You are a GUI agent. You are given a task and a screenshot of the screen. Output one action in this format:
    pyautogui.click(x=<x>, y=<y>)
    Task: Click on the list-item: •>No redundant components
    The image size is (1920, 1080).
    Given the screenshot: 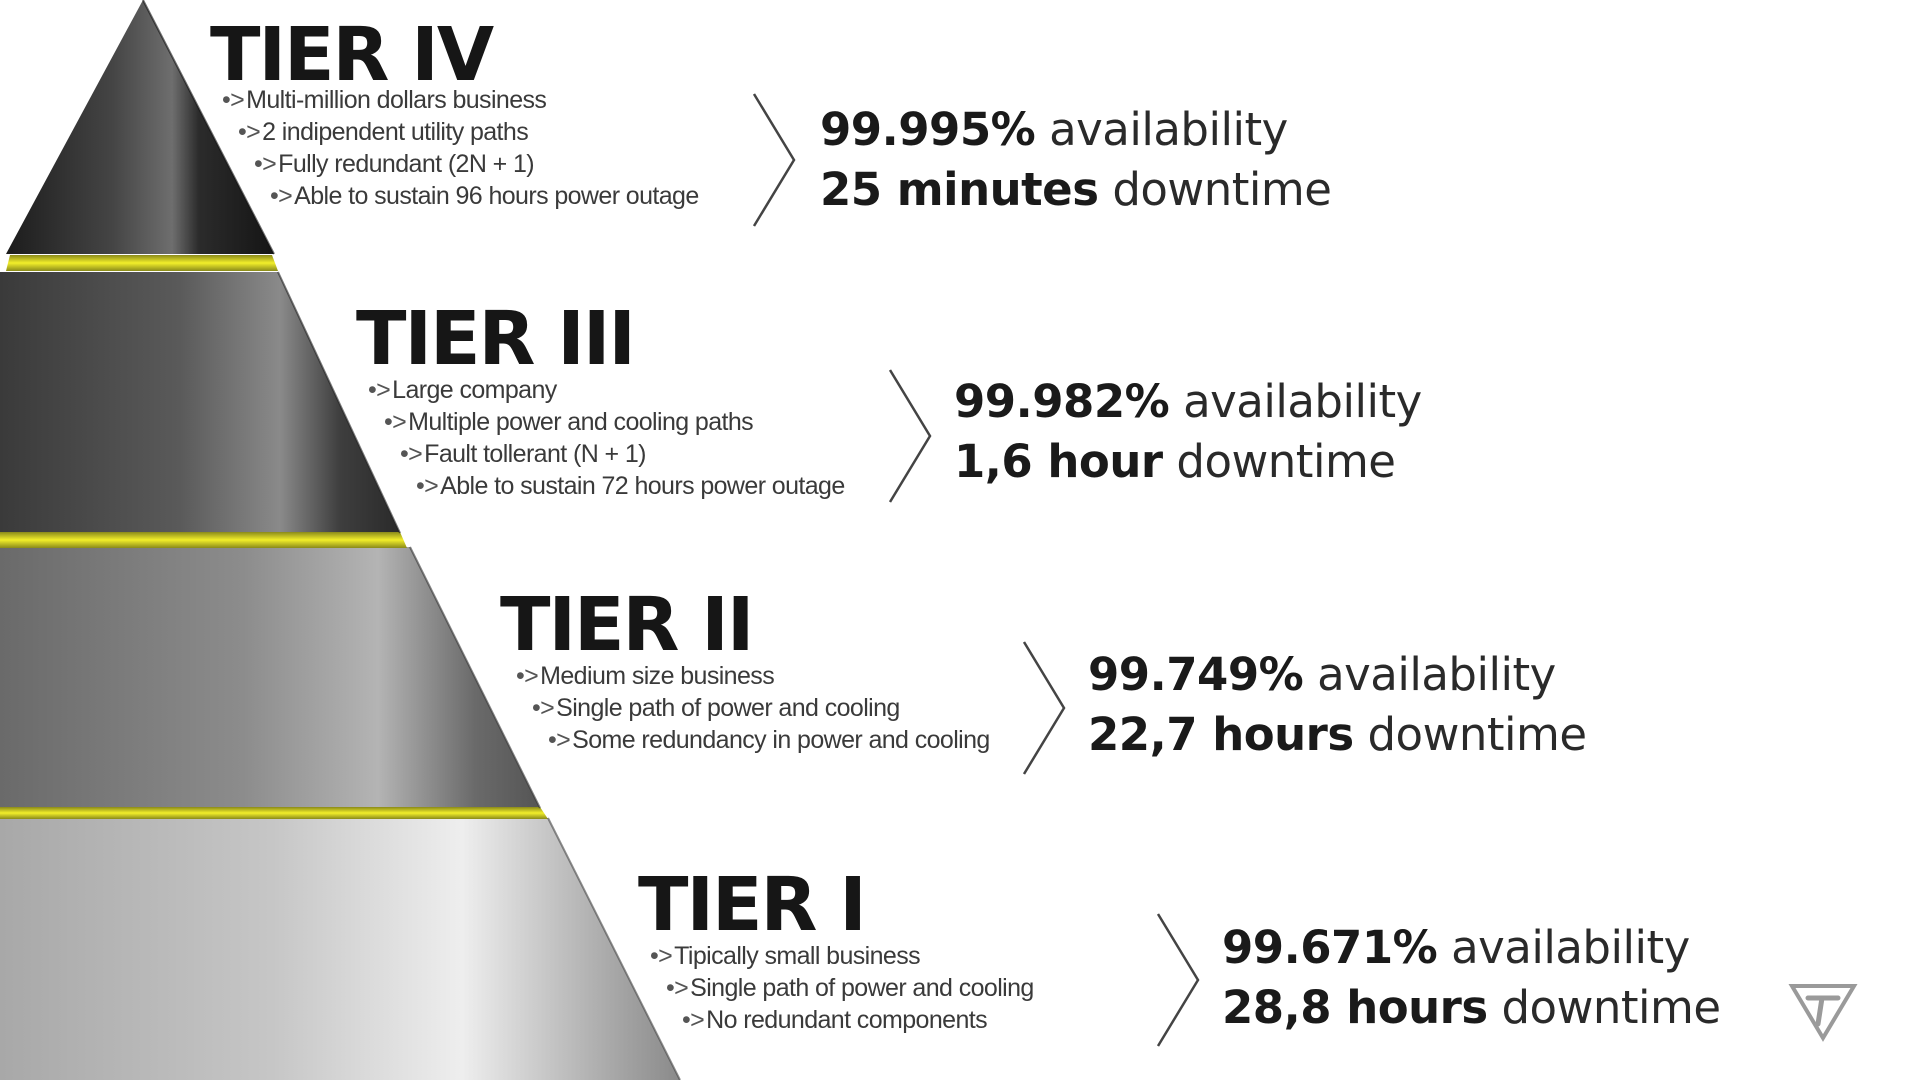 What is the action you would take?
    pyautogui.click(x=835, y=1020)
    